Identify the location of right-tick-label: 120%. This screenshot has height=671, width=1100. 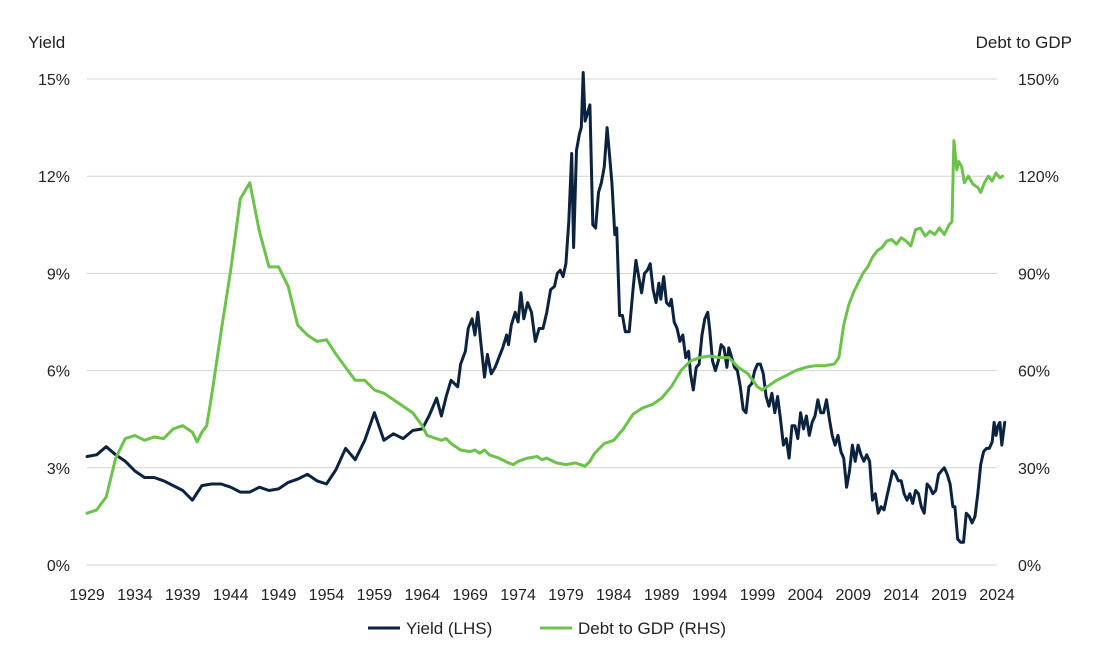
(1038, 177).